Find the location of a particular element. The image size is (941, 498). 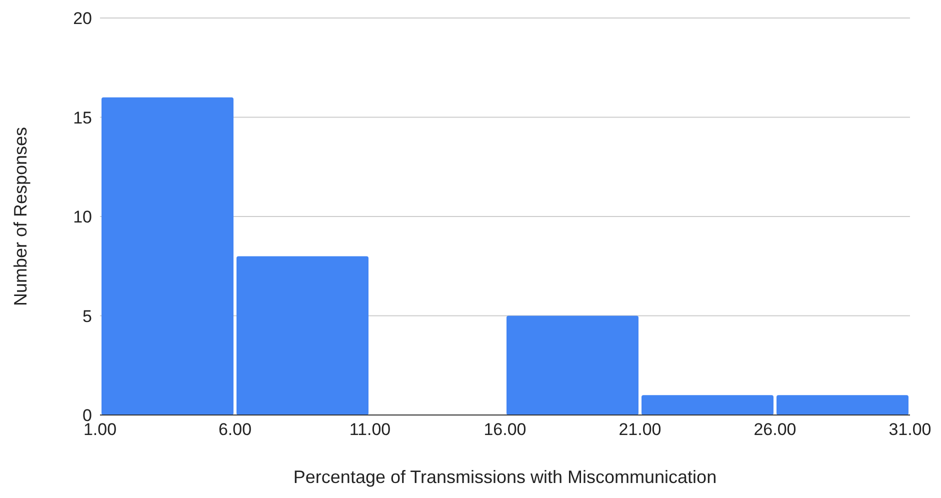

x-tick-label: 26.00 is located at coordinates (775, 430).